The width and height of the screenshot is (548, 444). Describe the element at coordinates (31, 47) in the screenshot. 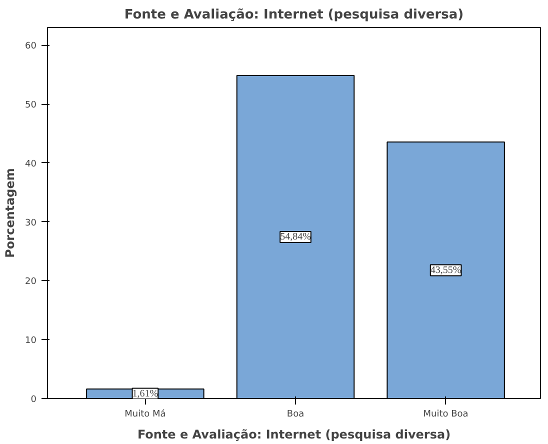

I see `y-tick-label: 60` at that location.